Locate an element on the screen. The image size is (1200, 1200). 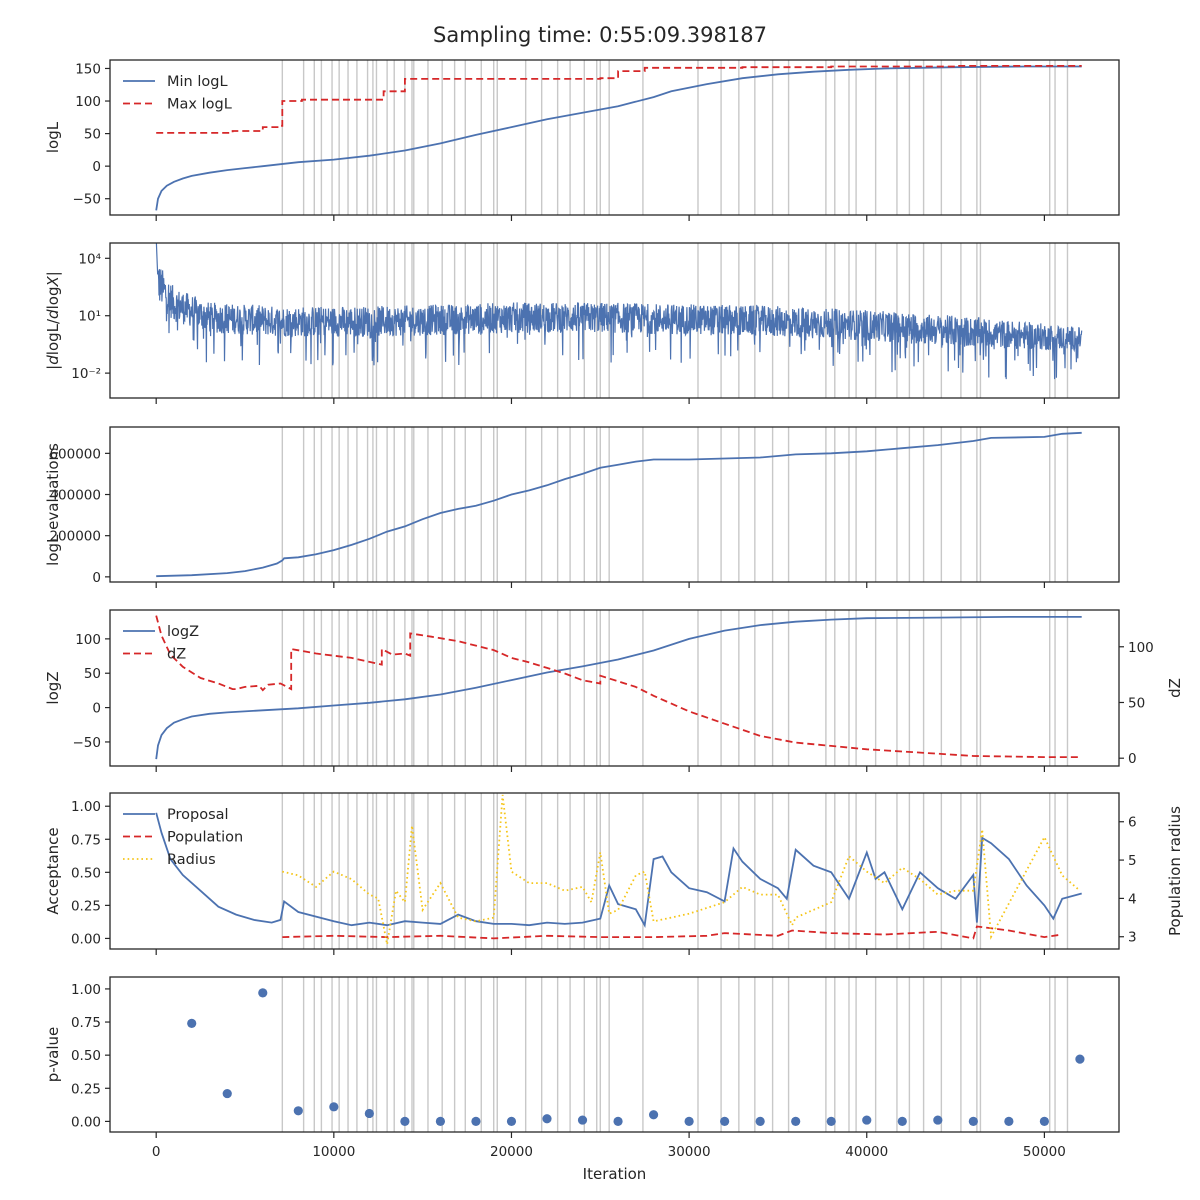
x-axis-label: Iteration is located at coordinates (615, 1174).